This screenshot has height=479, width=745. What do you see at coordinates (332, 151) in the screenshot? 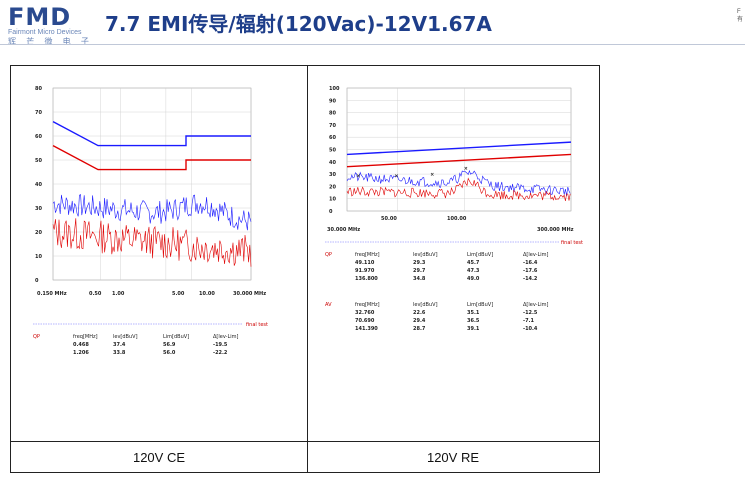
I see `re-y-tick: 50` at bounding box center [332, 151].